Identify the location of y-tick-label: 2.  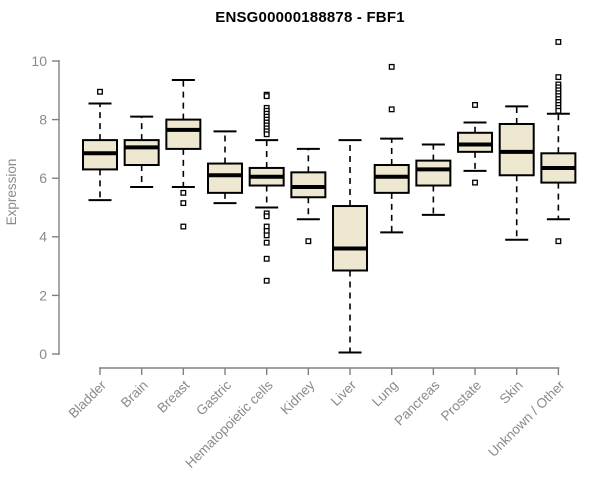
(43, 295).